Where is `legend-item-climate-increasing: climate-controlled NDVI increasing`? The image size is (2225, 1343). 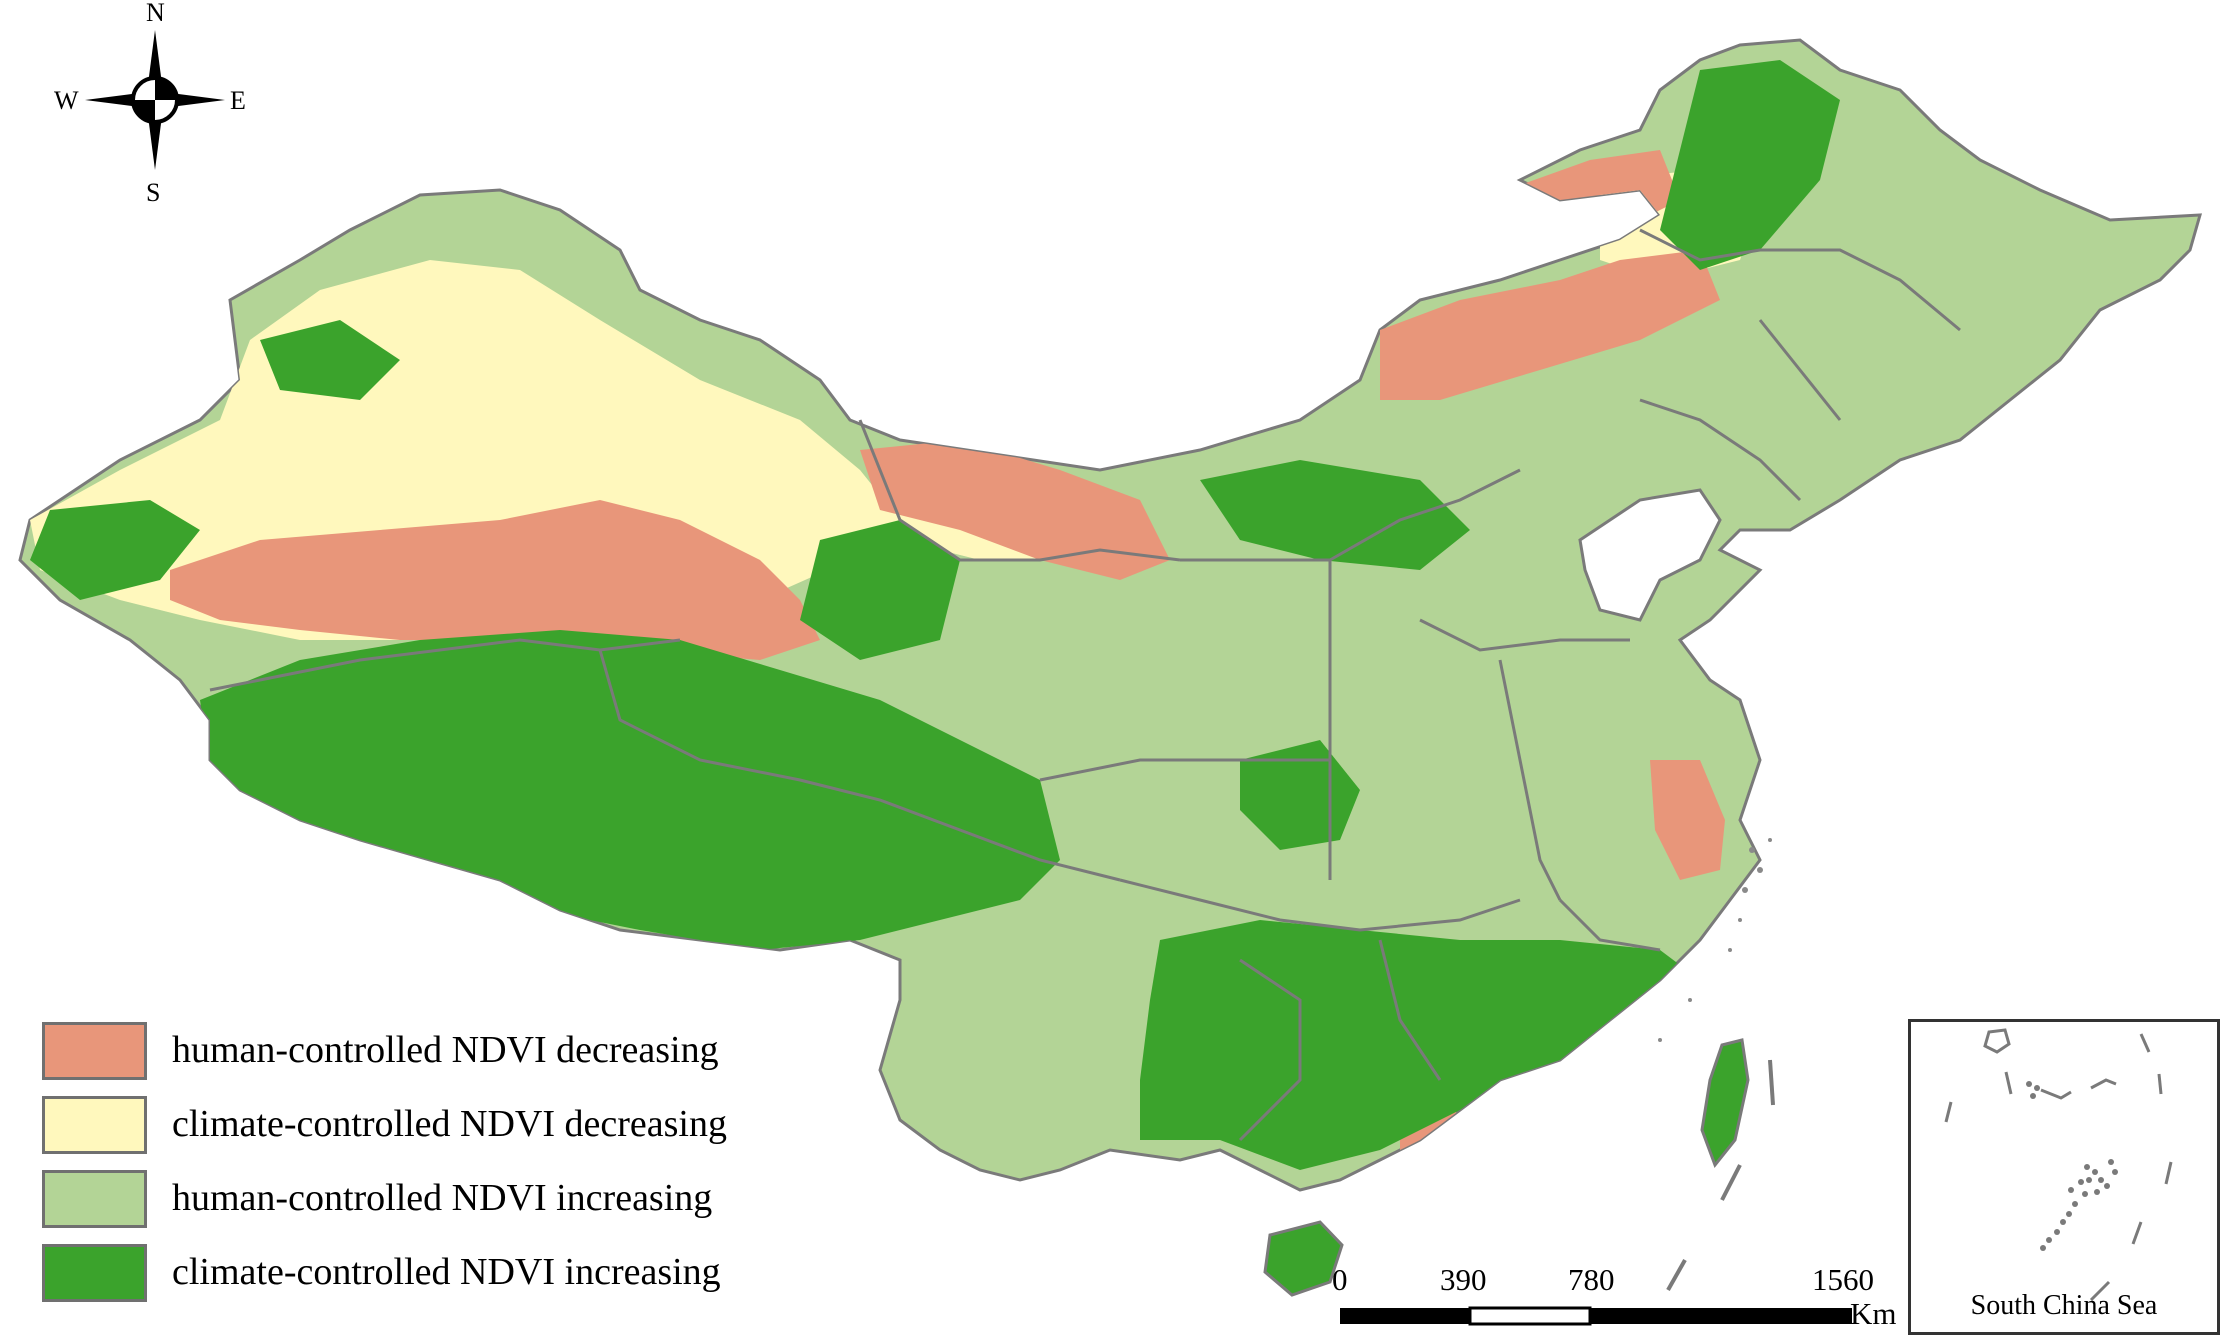
legend-item-climate-increasing: climate-controlled NDVI increasing is located at coordinates (442, 1273).